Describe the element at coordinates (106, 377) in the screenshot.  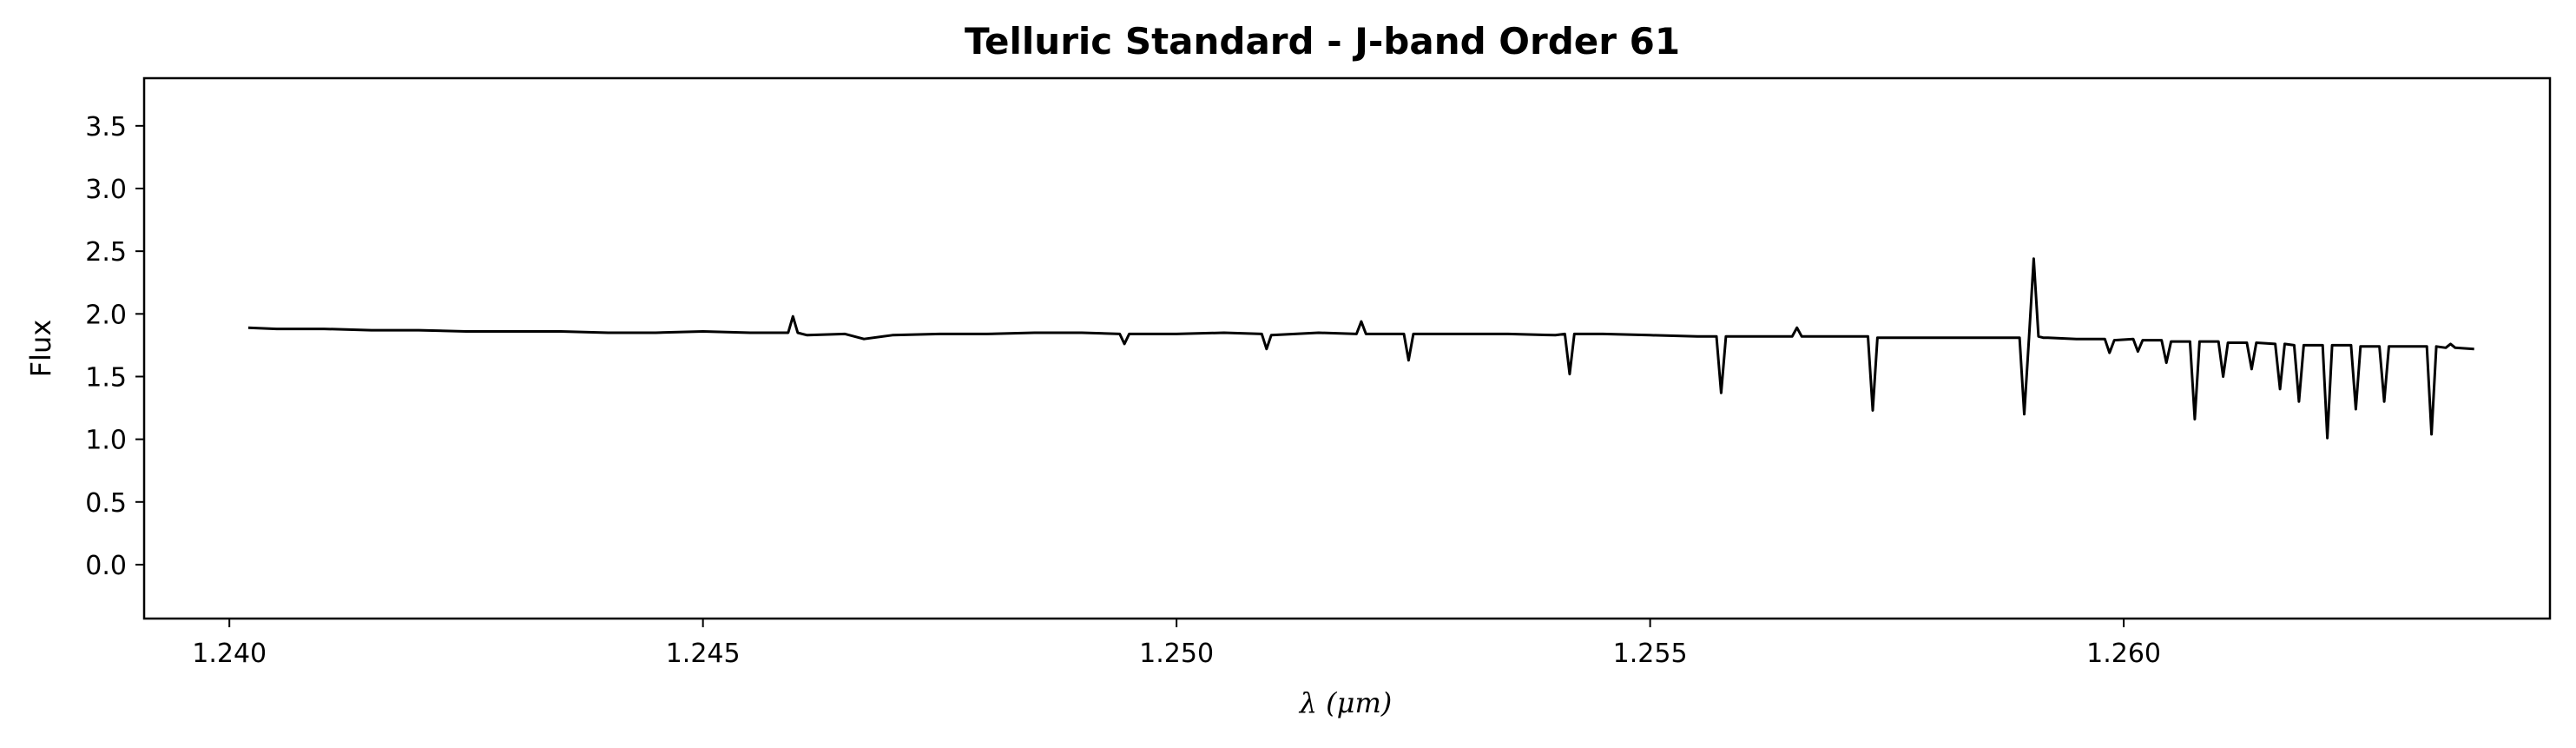
I see `y-tick-label: 1.5` at that location.